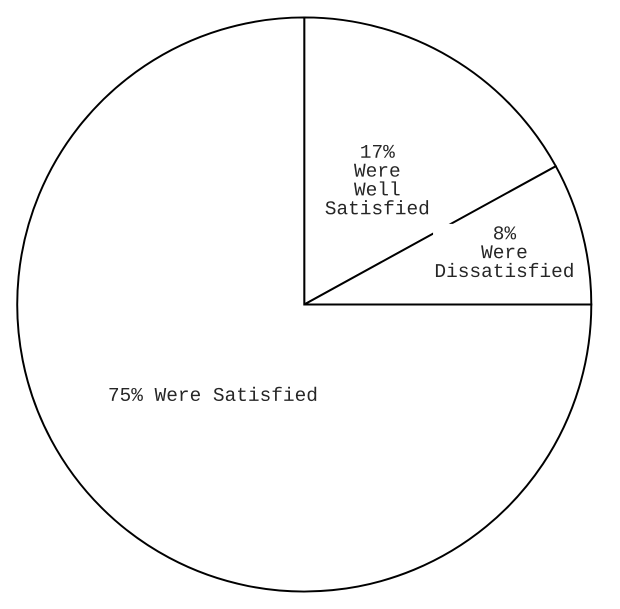 The image size is (620, 609). What do you see at coordinates (212, 394) in the screenshot?
I see `slice-label: 75% Were Satisfied` at bounding box center [212, 394].